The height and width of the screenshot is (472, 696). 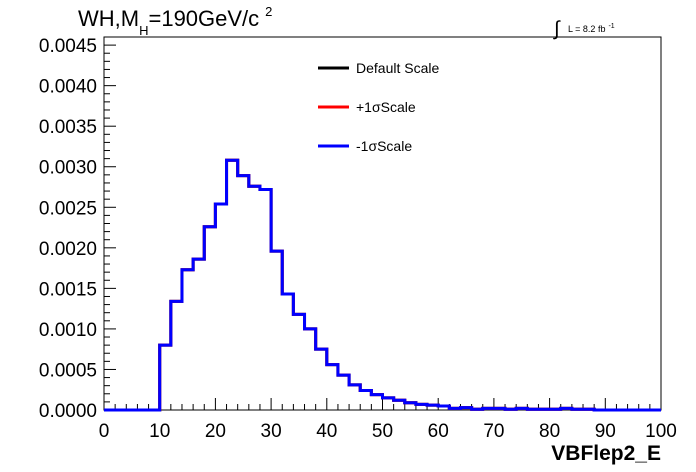 I want to click on x-tick-label: 100, so click(x=661, y=431).